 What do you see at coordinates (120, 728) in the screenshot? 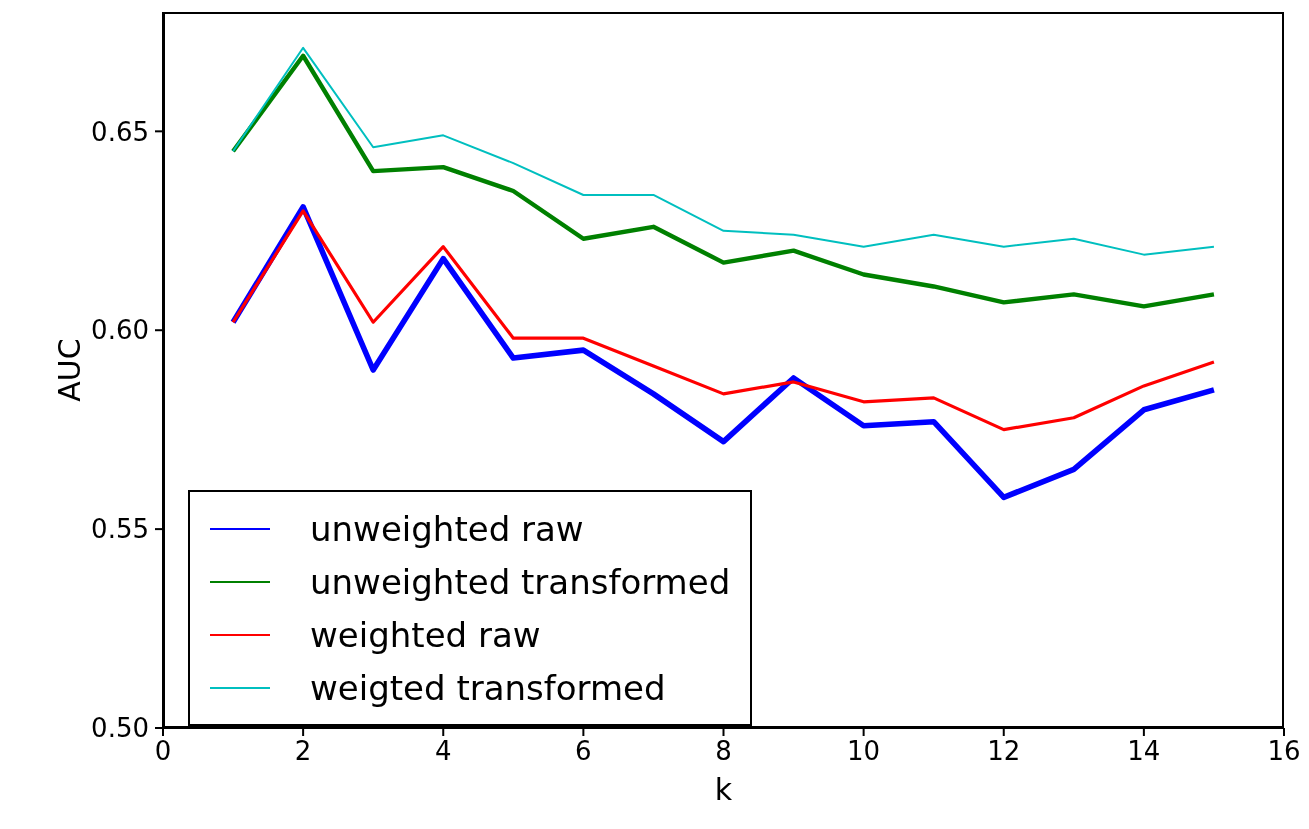
I see `y-tick-label: 0.50` at bounding box center [120, 728].